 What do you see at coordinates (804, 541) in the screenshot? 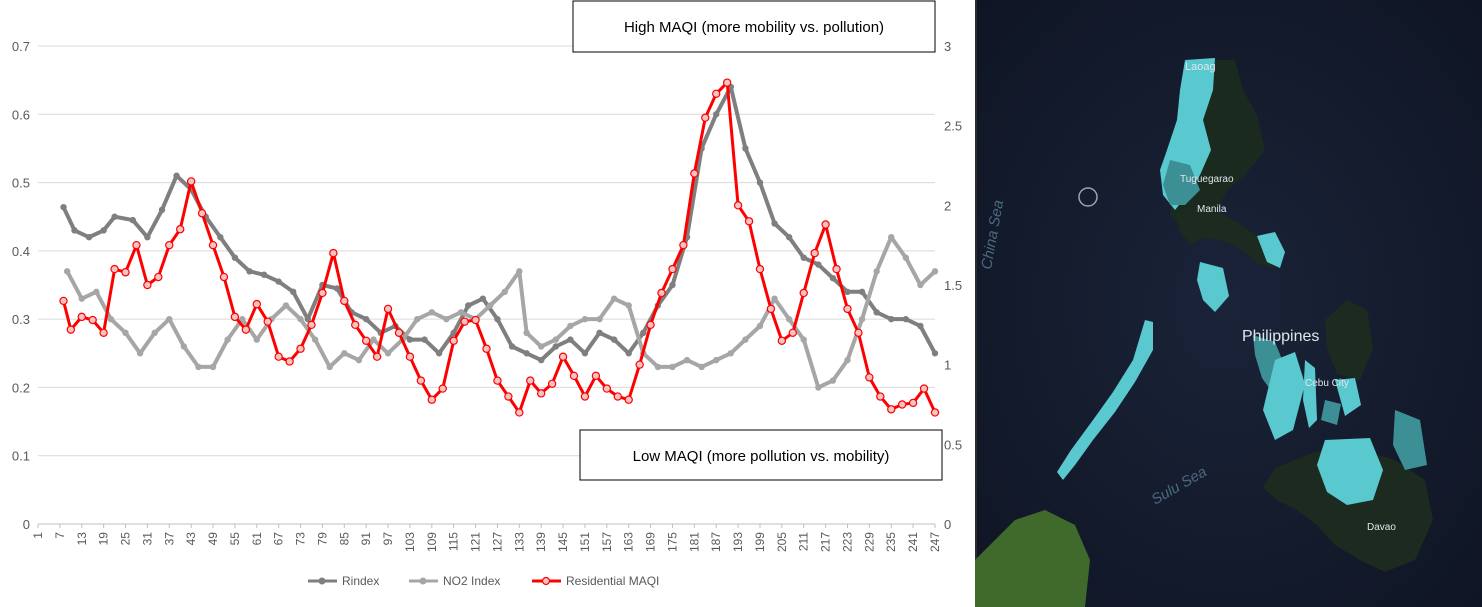
I see `x-tick-label: 211` at bounding box center [804, 541].